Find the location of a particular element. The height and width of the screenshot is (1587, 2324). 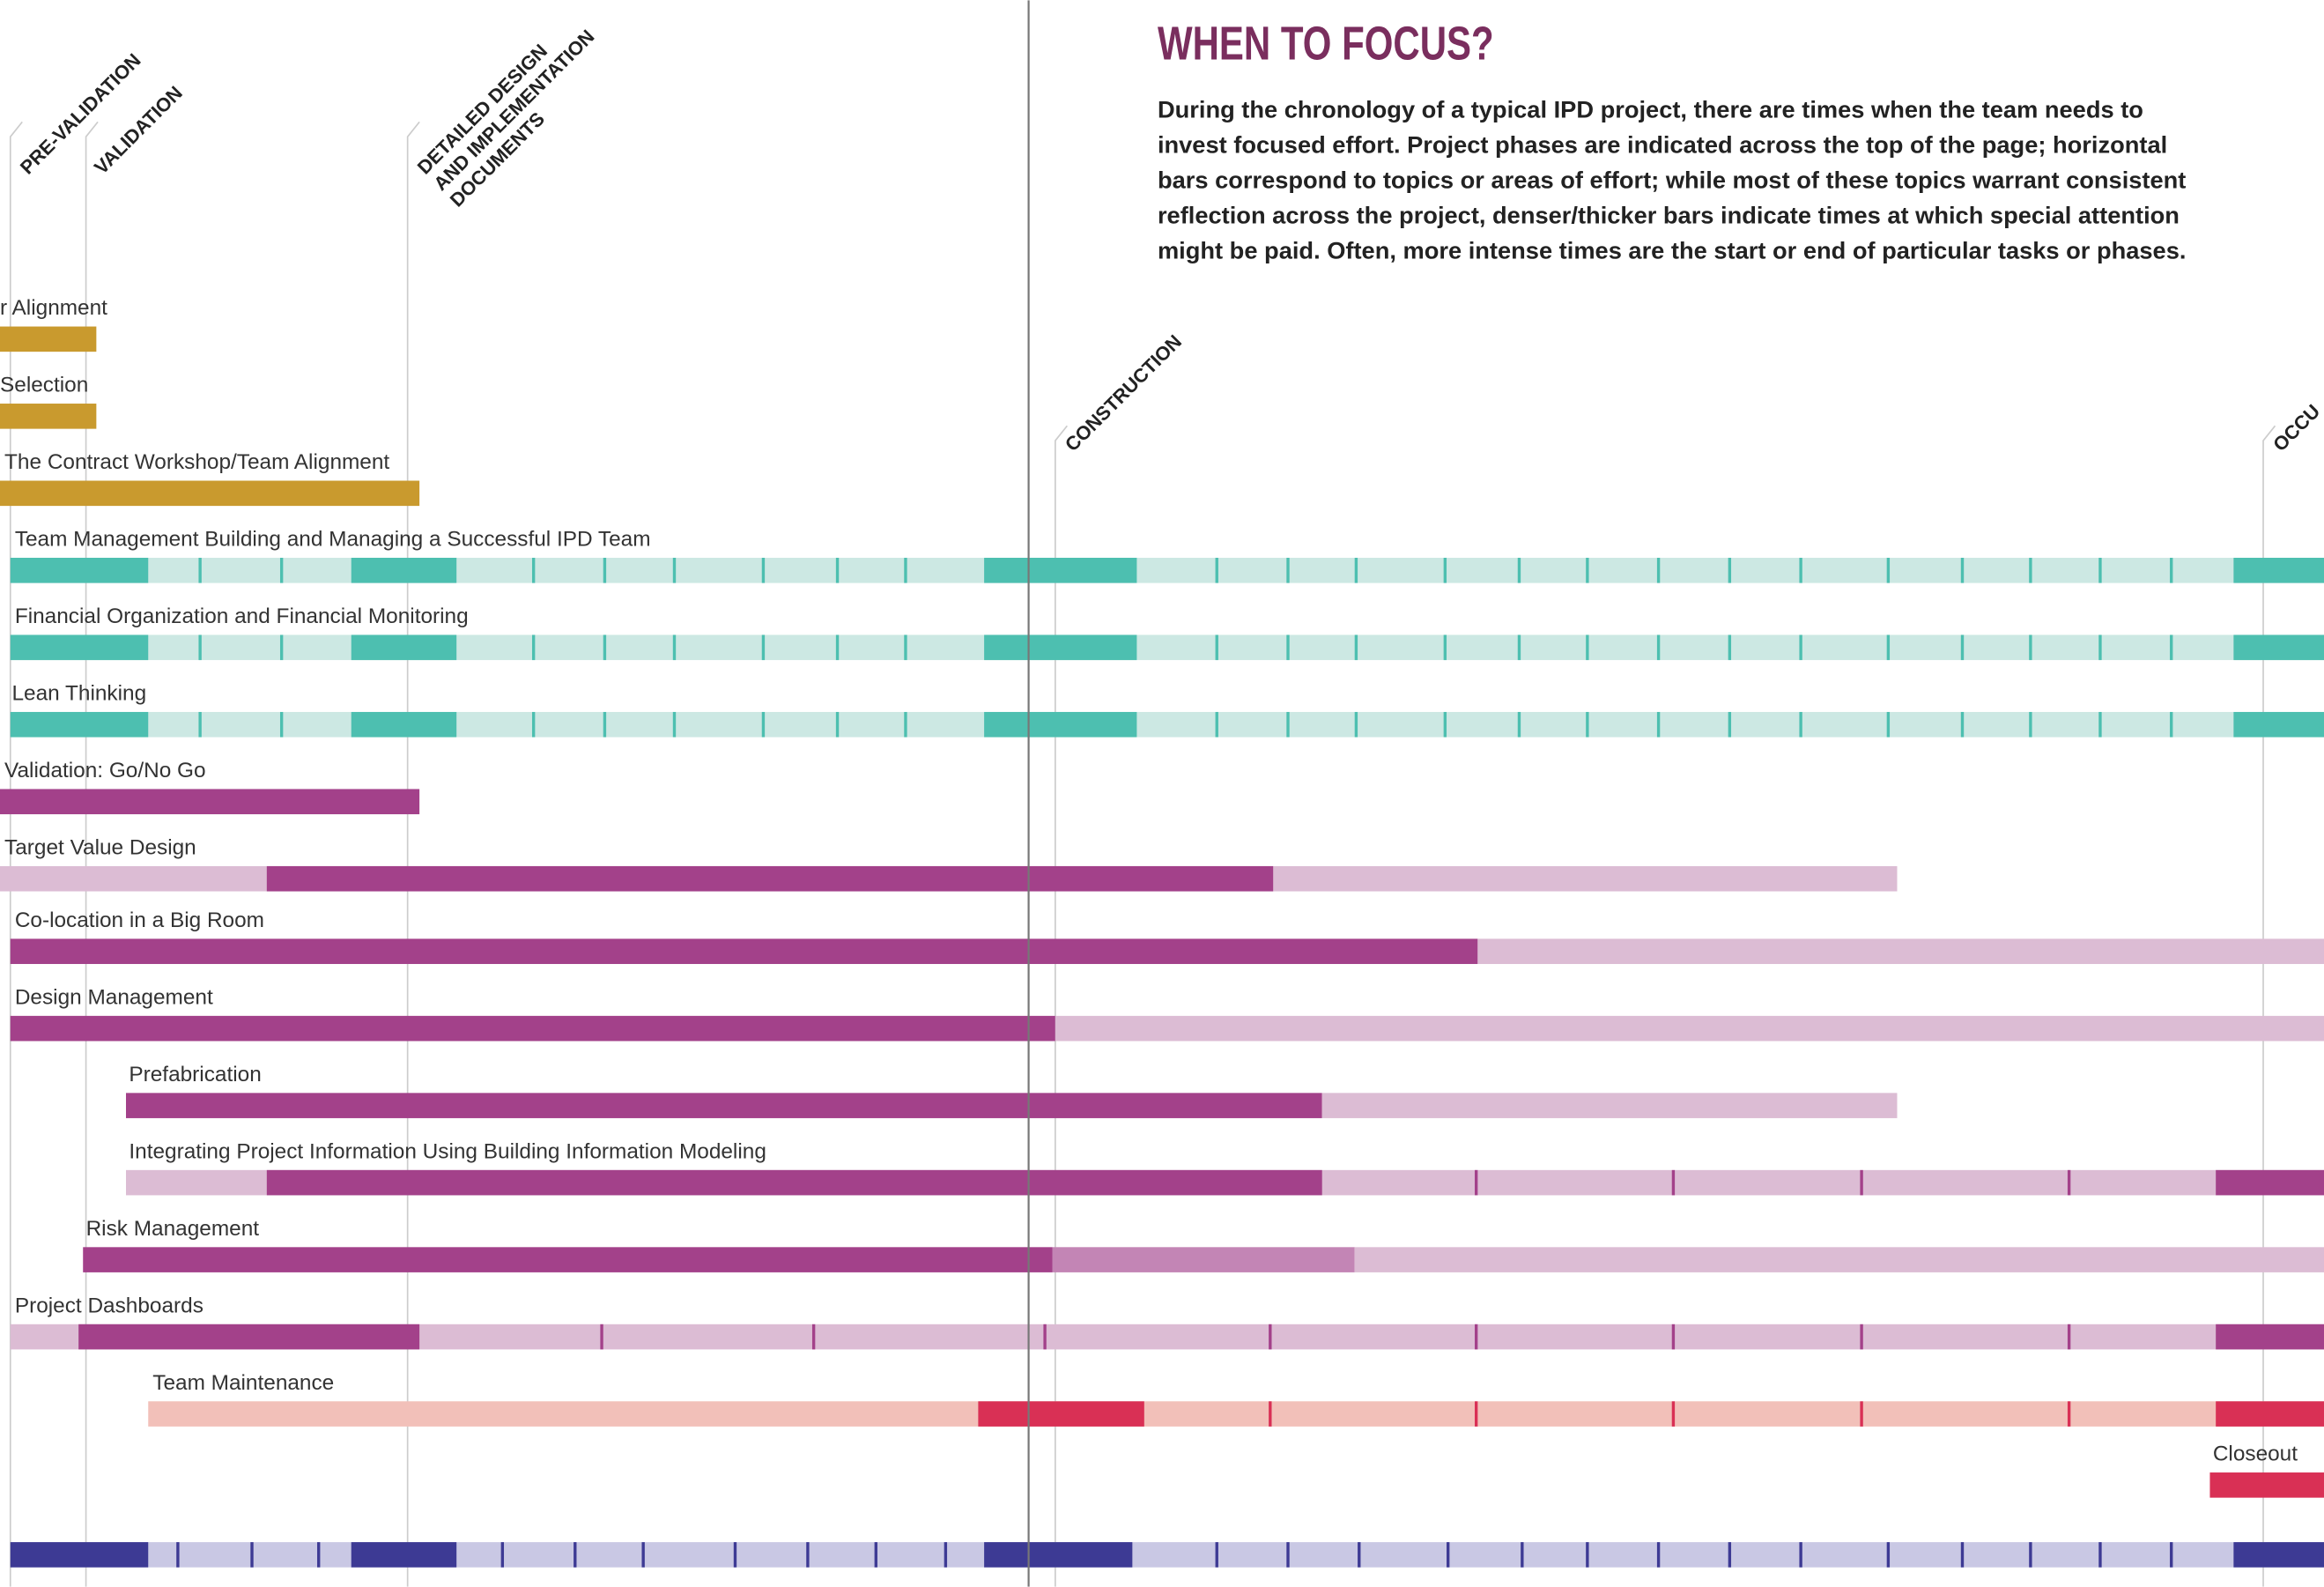

phase-label: AND IMPLEMENTATION is located at coordinates (513, 110).